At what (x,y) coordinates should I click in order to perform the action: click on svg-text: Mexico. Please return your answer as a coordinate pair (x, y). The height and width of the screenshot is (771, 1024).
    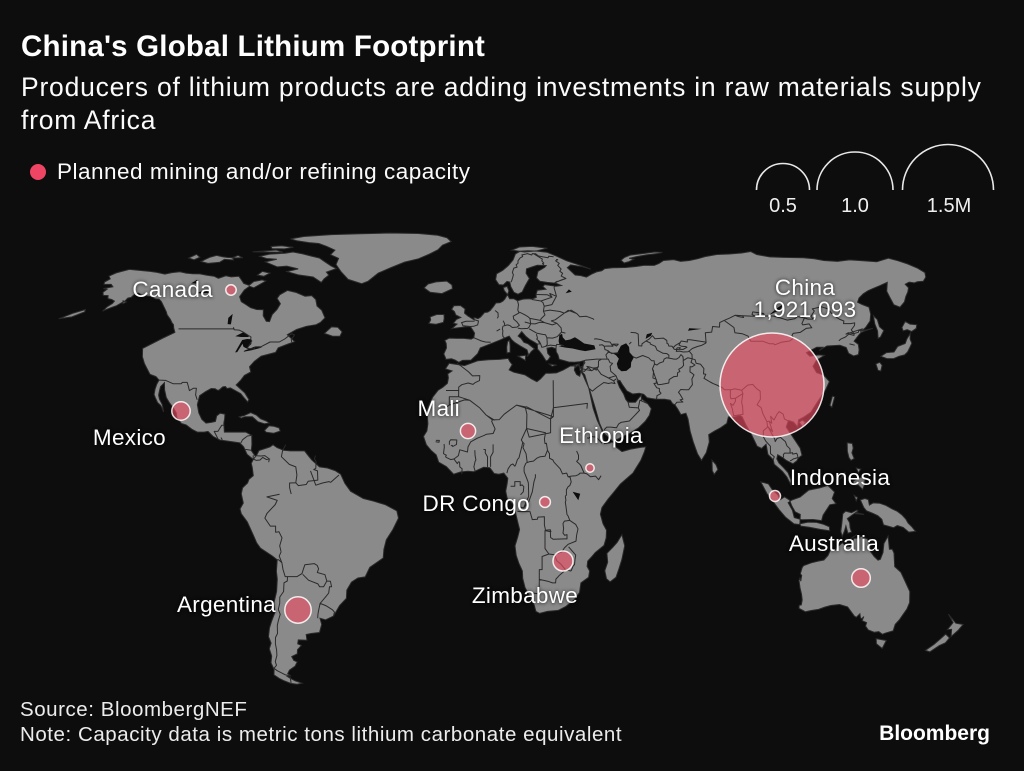
    Looking at the image, I should click on (129, 437).